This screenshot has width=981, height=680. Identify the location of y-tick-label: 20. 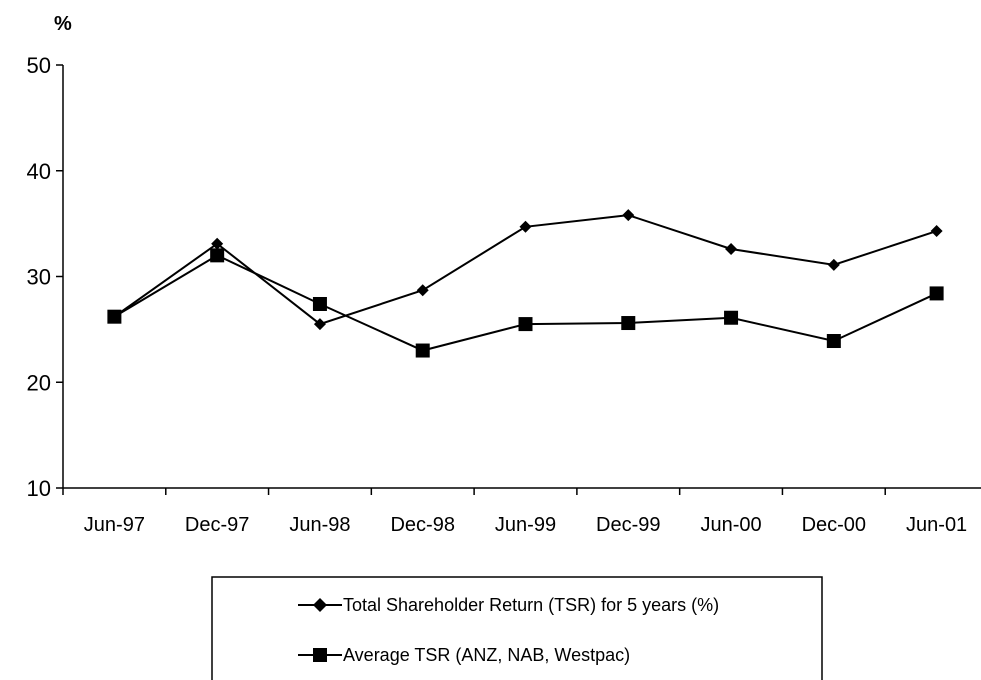
(39, 382).